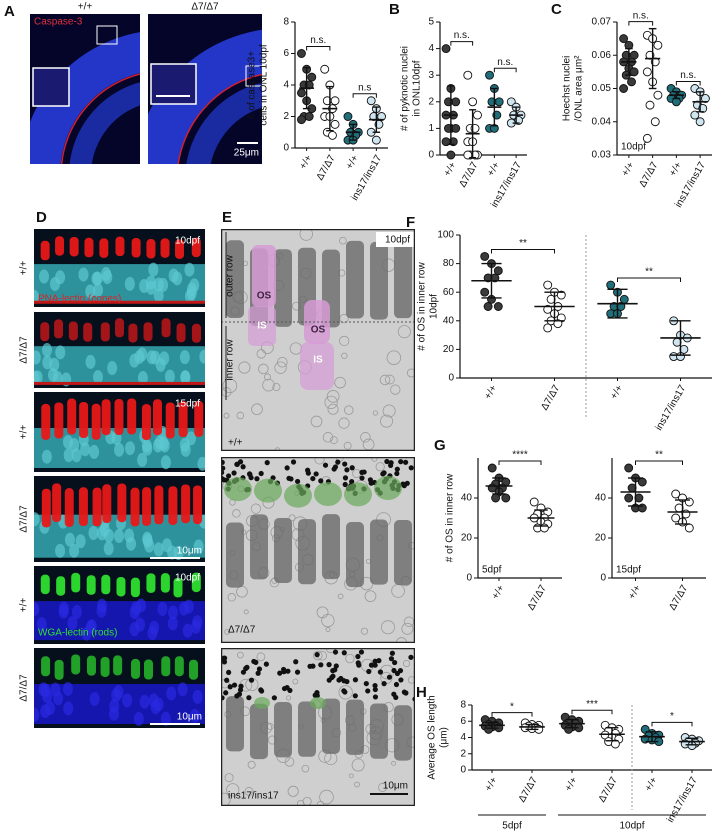  Describe the element at coordinates (379, 280) in the screenshot. I see `cell` at that location.